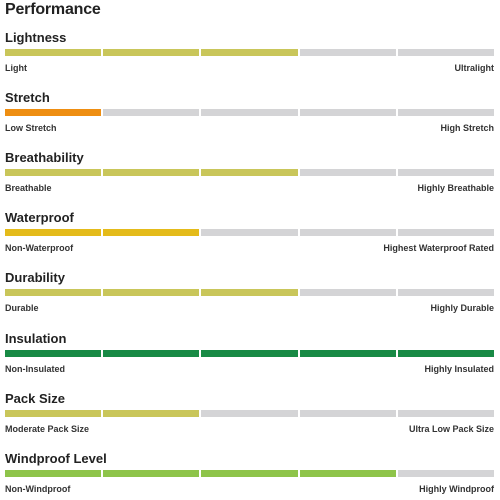  Describe the element at coordinates (47, 429) in the screenshot. I see `low-end-label: Moderate Pack Size` at that location.